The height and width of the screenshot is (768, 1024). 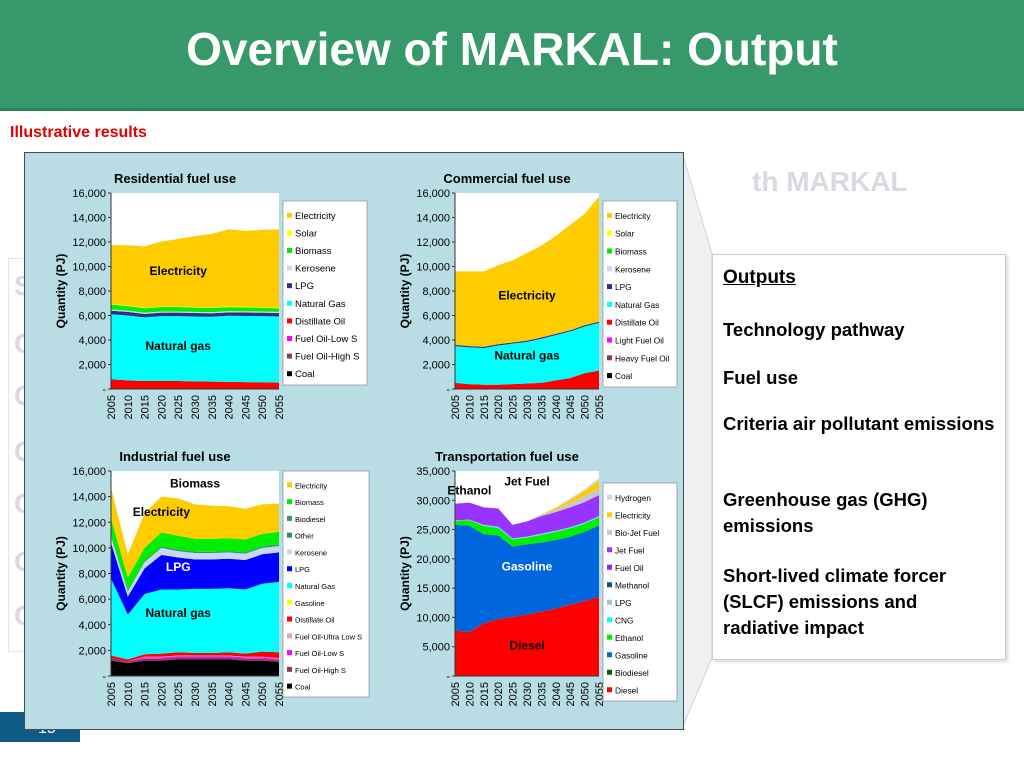 I want to click on legend-entry: Distillate Oil, so click(x=637, y=323).